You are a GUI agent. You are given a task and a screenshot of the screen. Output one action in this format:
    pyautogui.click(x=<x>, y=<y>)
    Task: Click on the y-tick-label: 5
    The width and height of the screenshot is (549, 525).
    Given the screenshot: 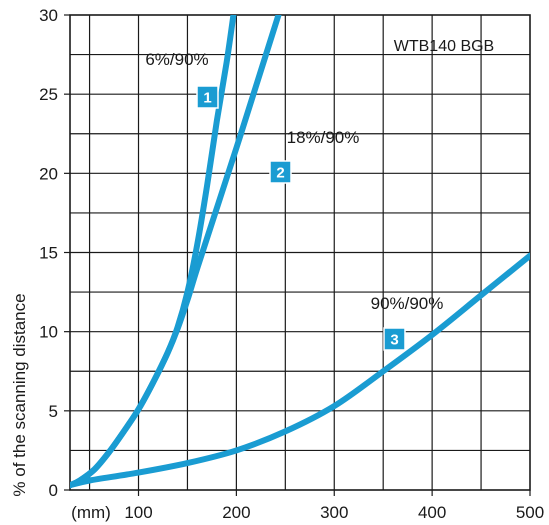 What is the action you would take?
    pyautogui.click(x=53, y=411)
    